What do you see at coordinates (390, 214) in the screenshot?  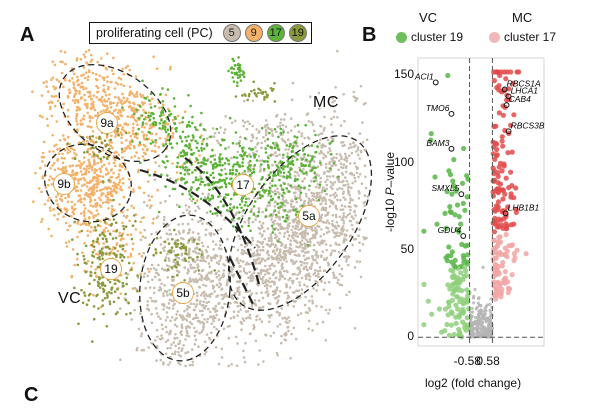 I see `ylabel-prefix: -log10` at bounding box center [390, 214].